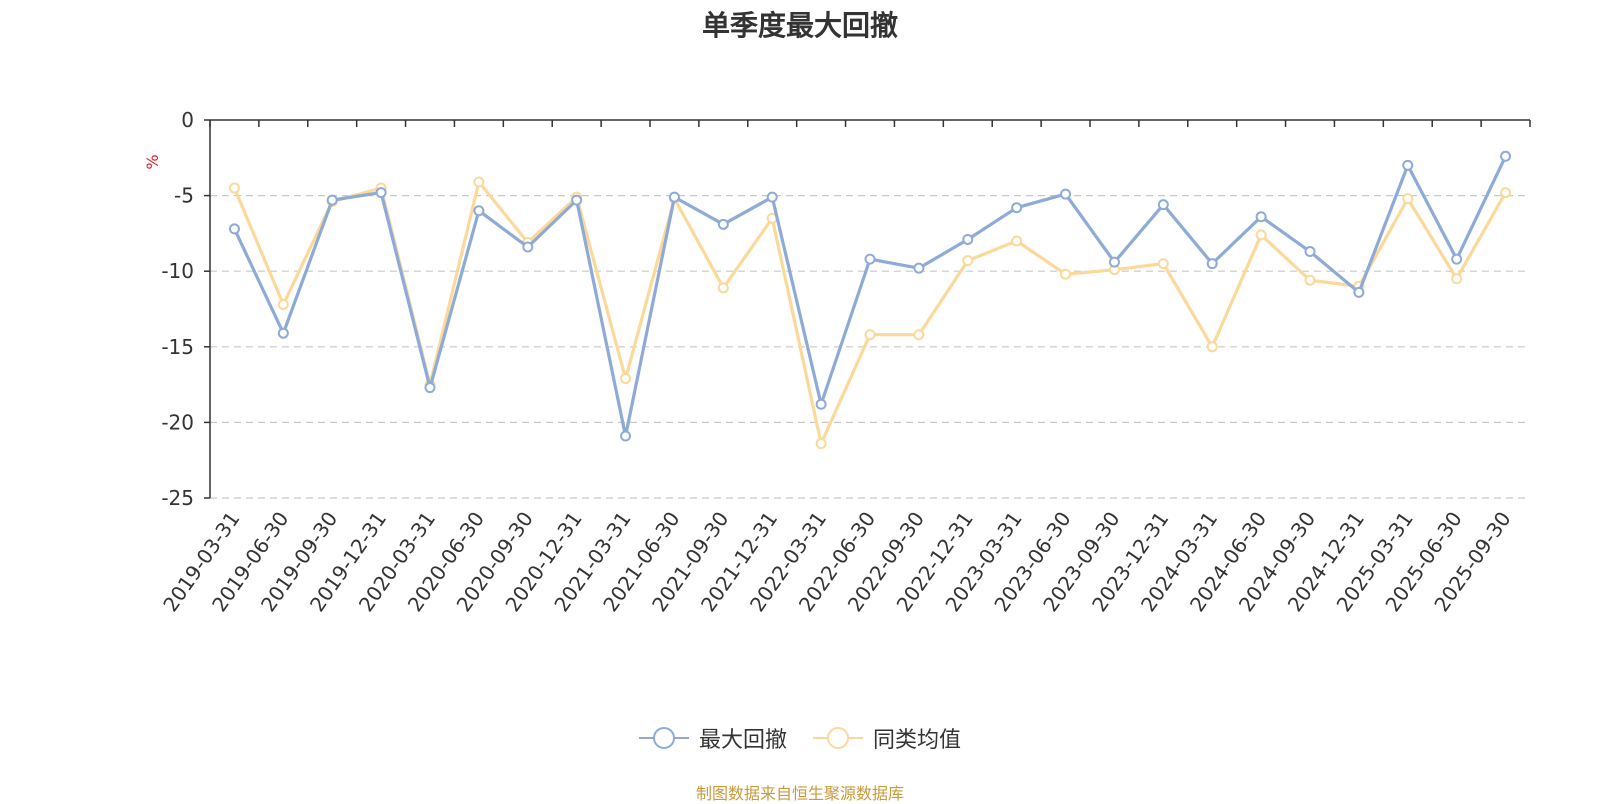 This screenshot has width=1600, height=804. I want to click on source-note: 制图数据来自恒生聚源数据库, so click(799, 793).